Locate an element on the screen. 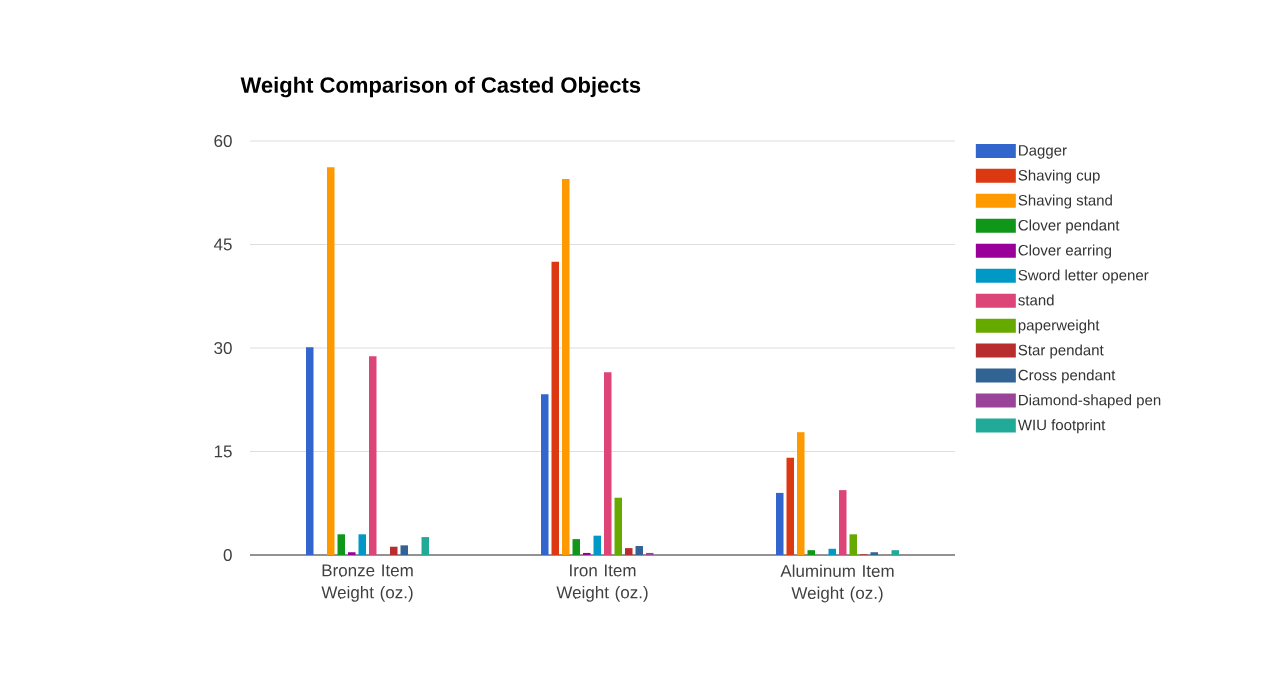  x-tick-label: Aluminum Item Weight (oz.) is located at coordinates (837, 583).